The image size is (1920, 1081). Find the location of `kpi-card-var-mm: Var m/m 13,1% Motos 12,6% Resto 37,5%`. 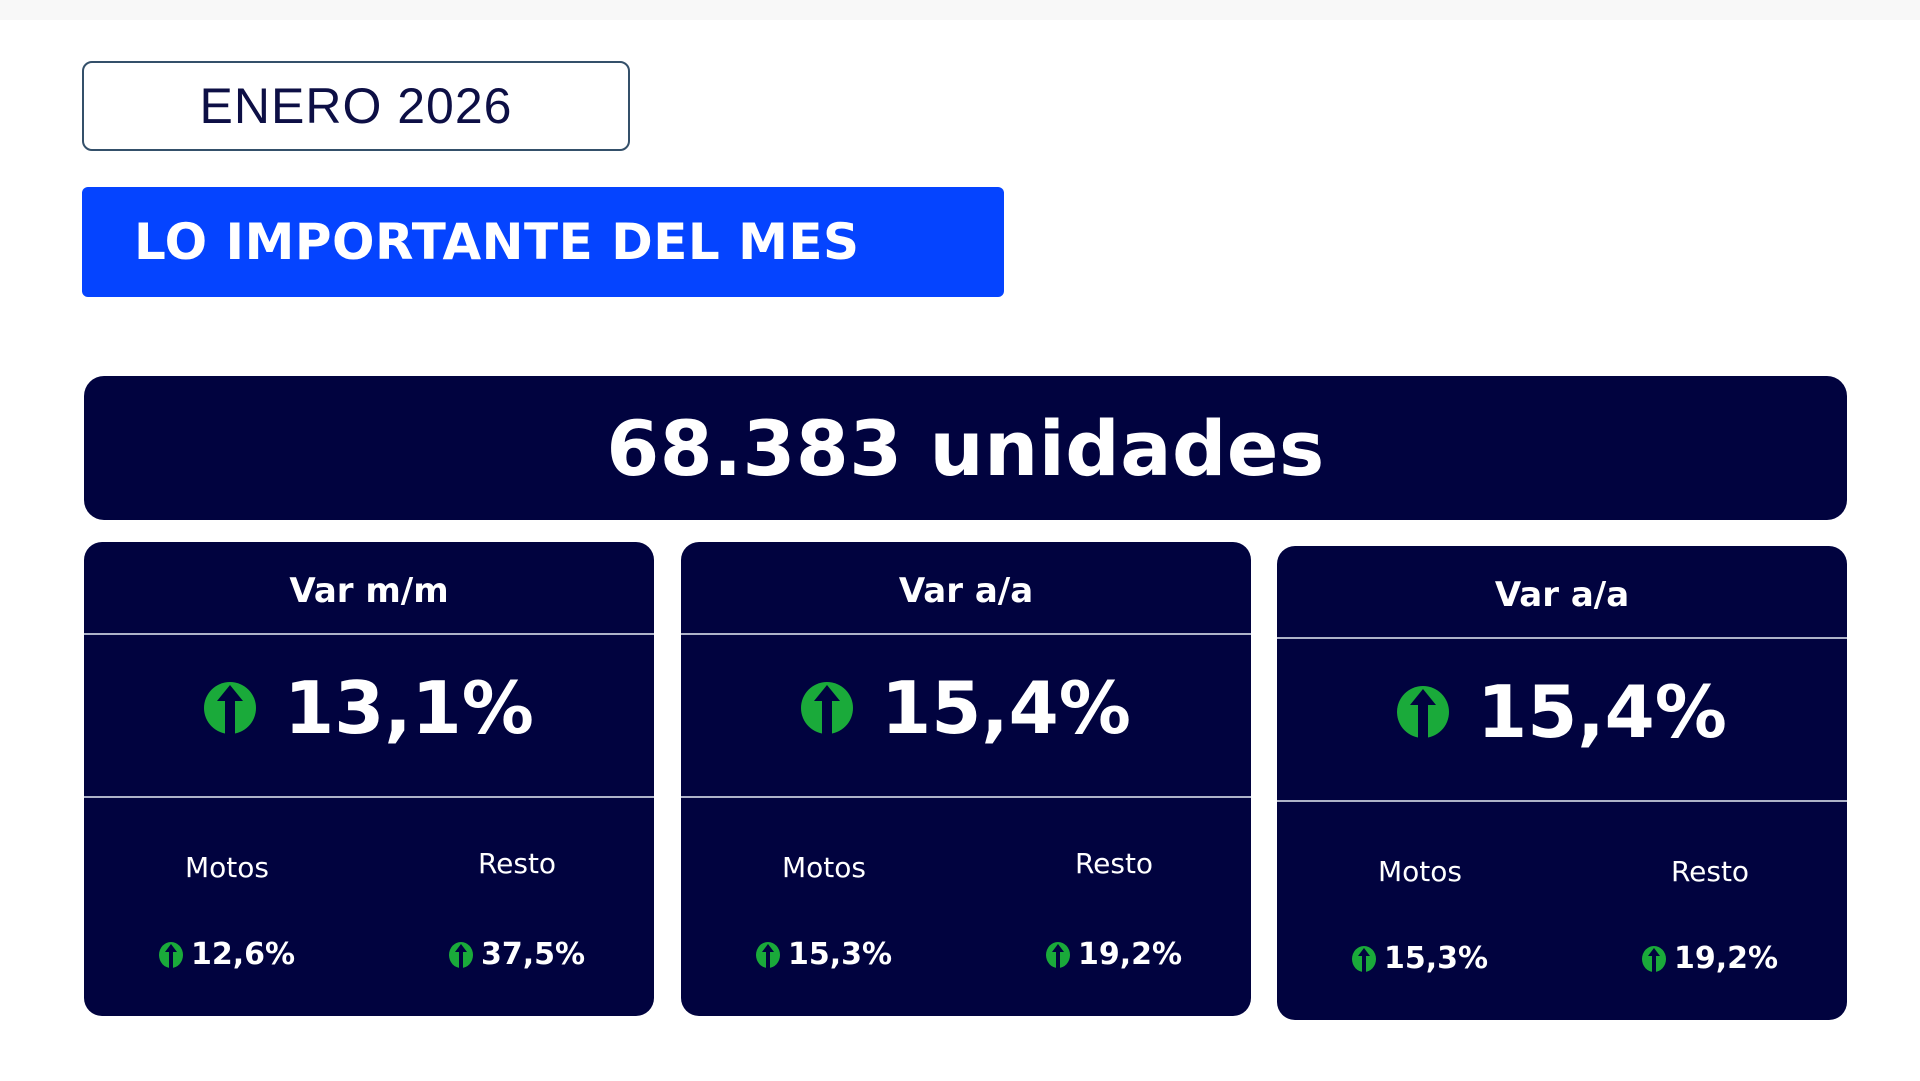

kpi-card-var-mm: Var m/m 13,1% Motos 12,6% Resto 37,5% is located at coordinates (369, 779).